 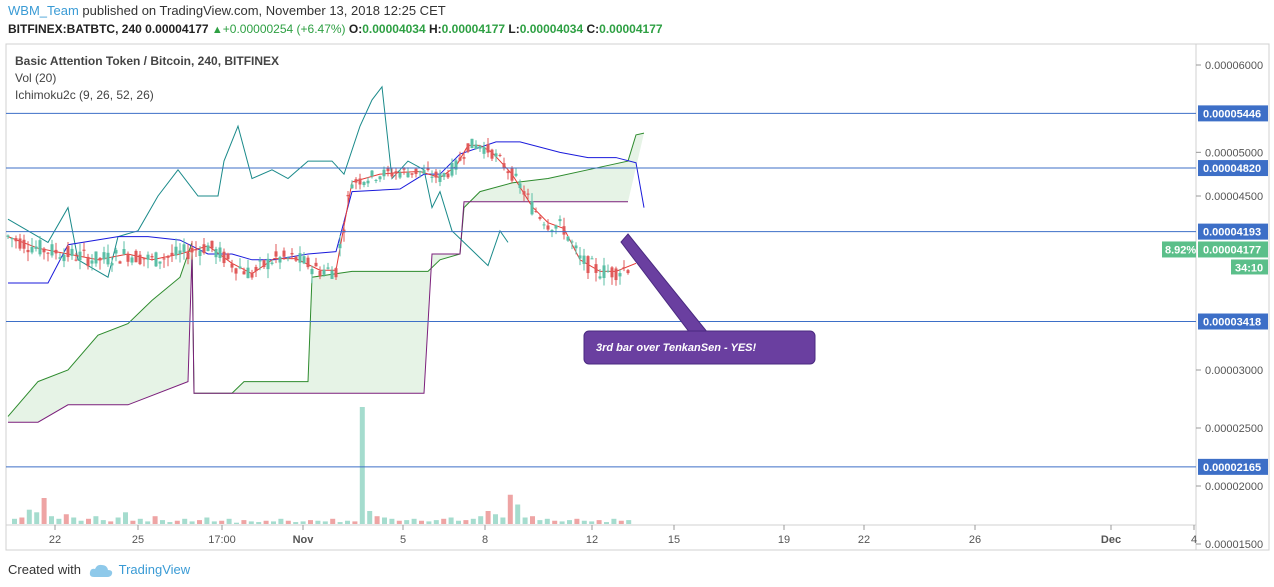 I want to click on tradingview-link: TradingView, so click(x=154, y=569).